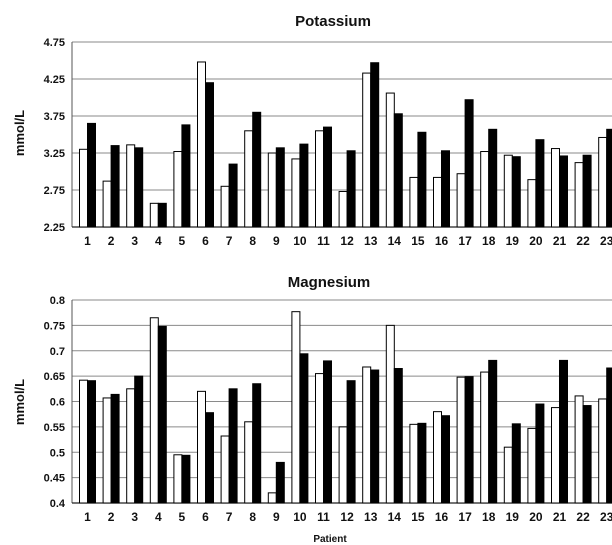 This screenshot has height=545, width=612. I want to click on magnesium-y-tick-label: 0.45, so click(54, 479).